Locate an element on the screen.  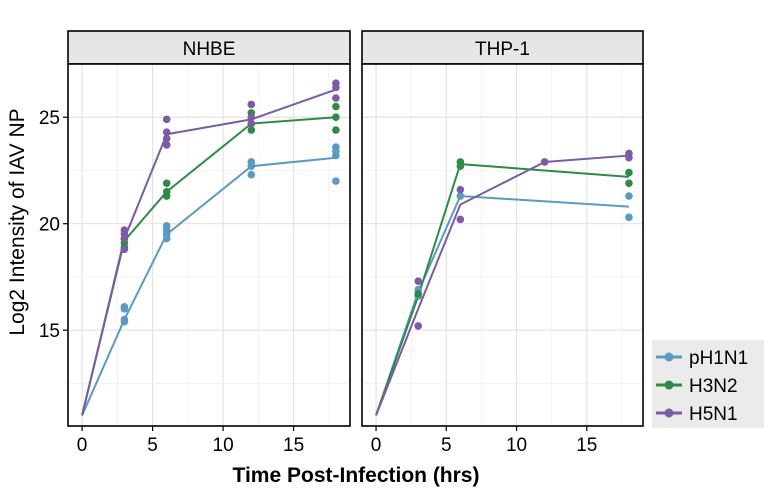
y-axis-label: Log2 Intensity of IAV NP is located at coordinates (17, 221).